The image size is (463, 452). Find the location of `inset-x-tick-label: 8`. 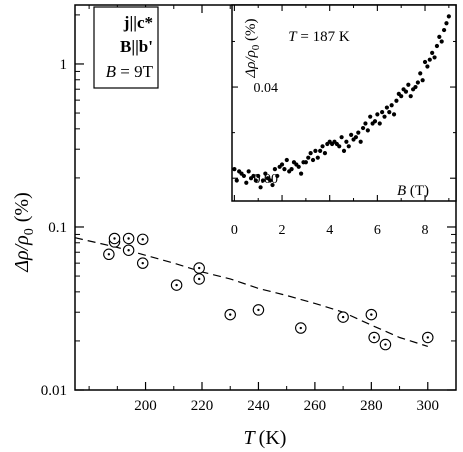

inset-x-tick-label: 8 is located at coordinates (425, 230).